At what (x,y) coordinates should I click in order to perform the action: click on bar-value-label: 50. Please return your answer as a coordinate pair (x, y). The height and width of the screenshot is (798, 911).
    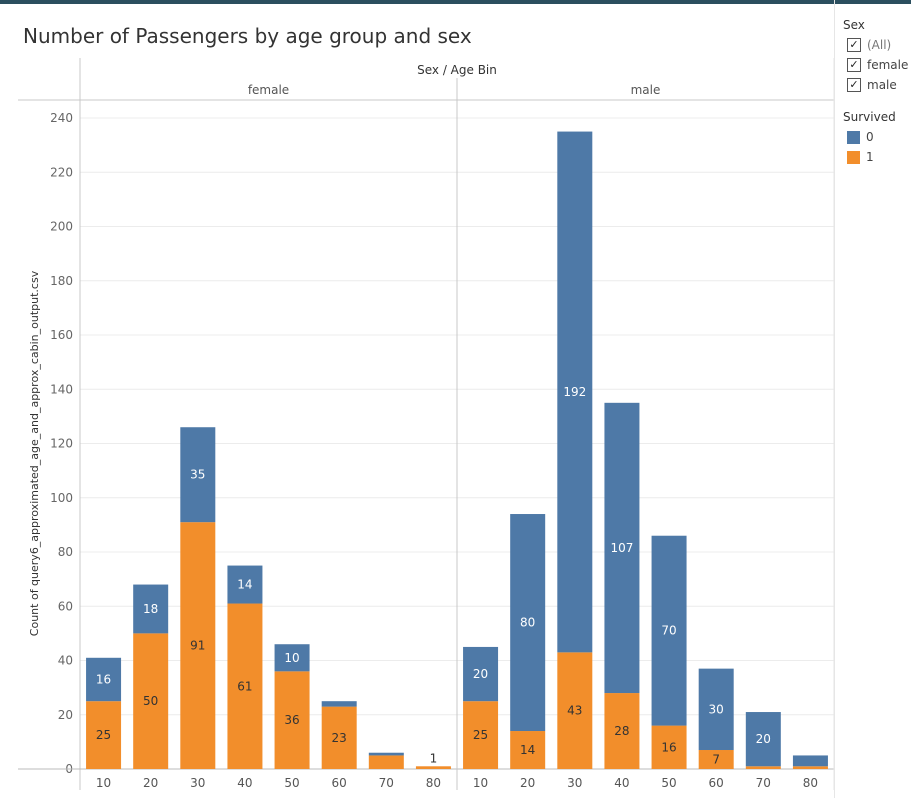
    Looking at the image, I should click on (150, 701).